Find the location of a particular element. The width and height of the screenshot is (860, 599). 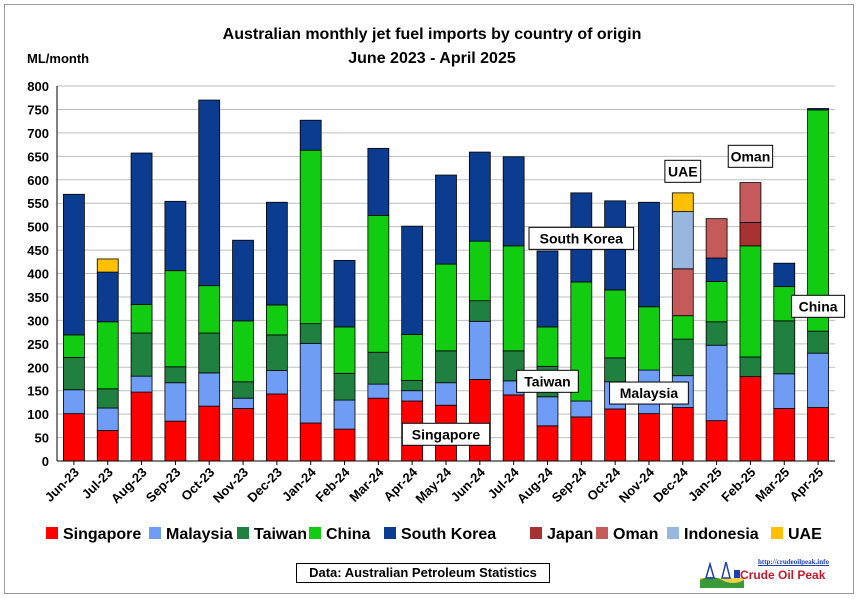

x-tick-label: Dec-23 is located at coordinates (264, 485).